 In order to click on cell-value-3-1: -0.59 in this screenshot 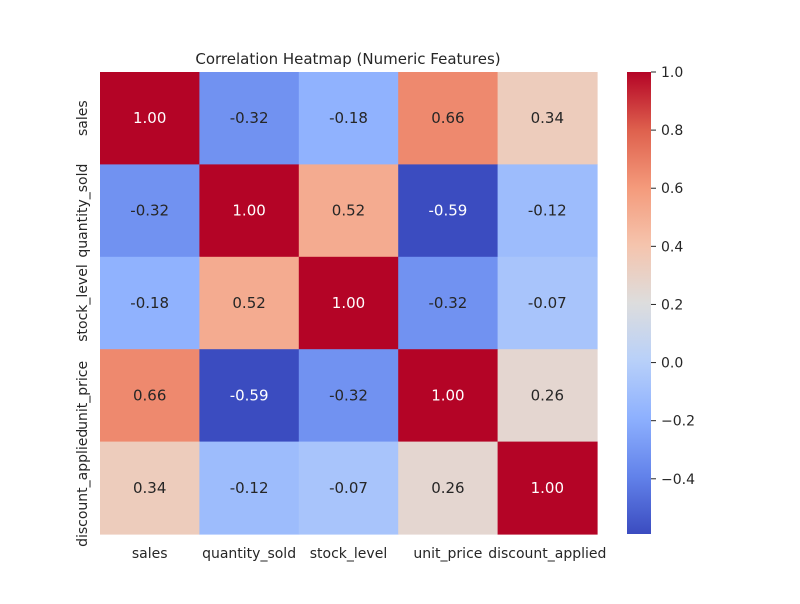, I will do `click(249, 395)`.